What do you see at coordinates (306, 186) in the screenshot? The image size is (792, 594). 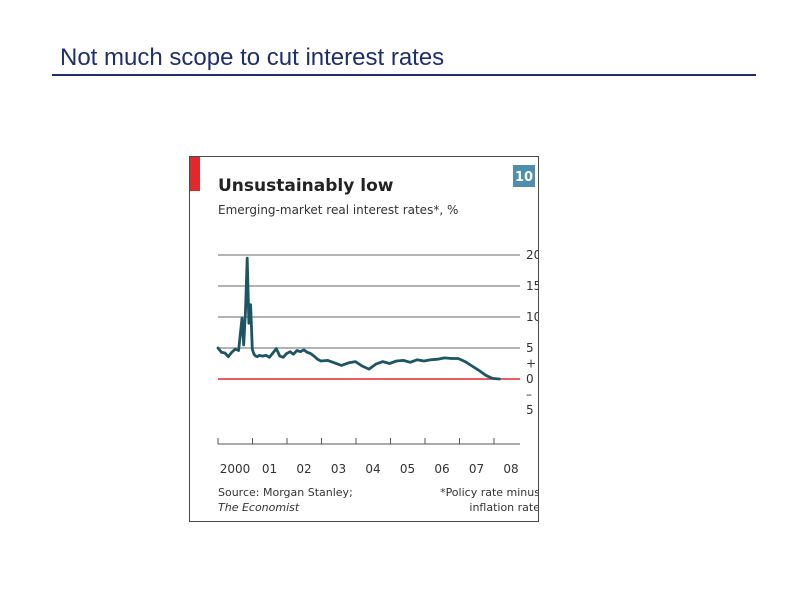 I see `chart-title: Unsustainably low` at bounding box center [306, 186].